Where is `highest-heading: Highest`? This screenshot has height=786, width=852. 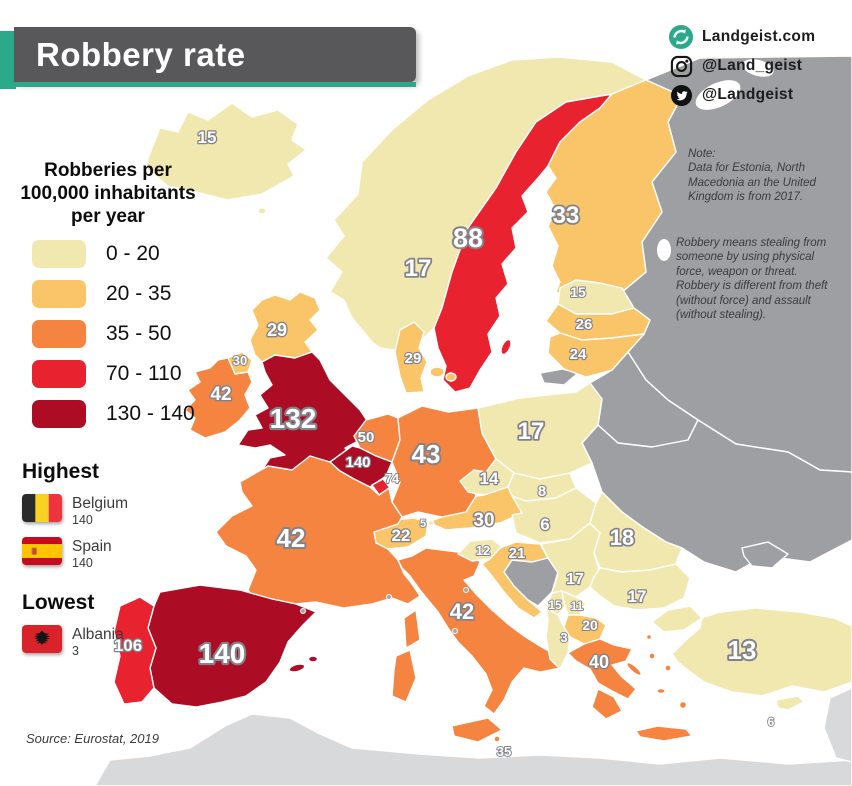 highest-heading: Highest is located at coordinates (61, 471).